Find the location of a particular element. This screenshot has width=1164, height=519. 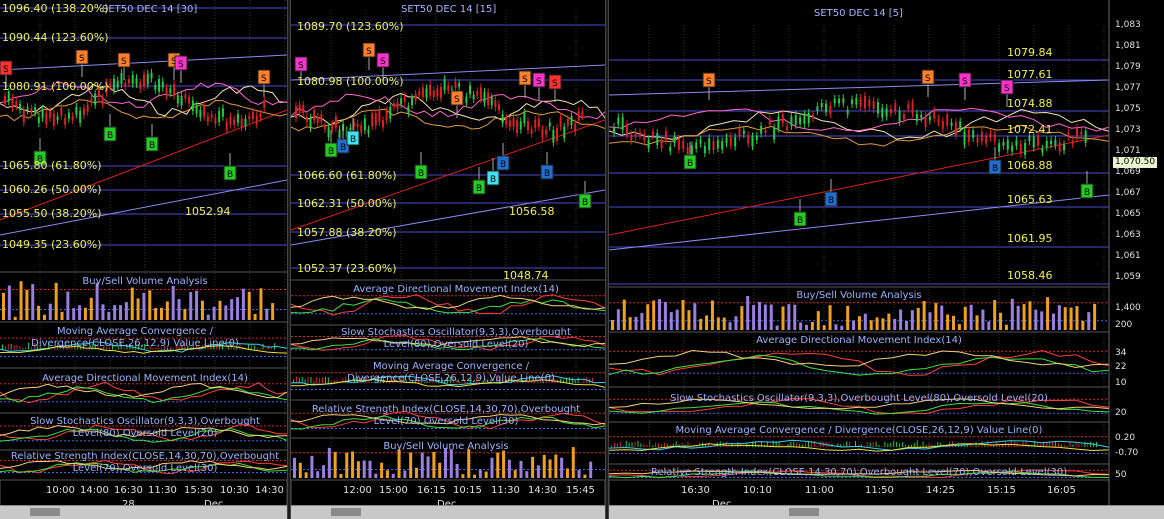

moving-average-line is located at coordinates (859, 135).